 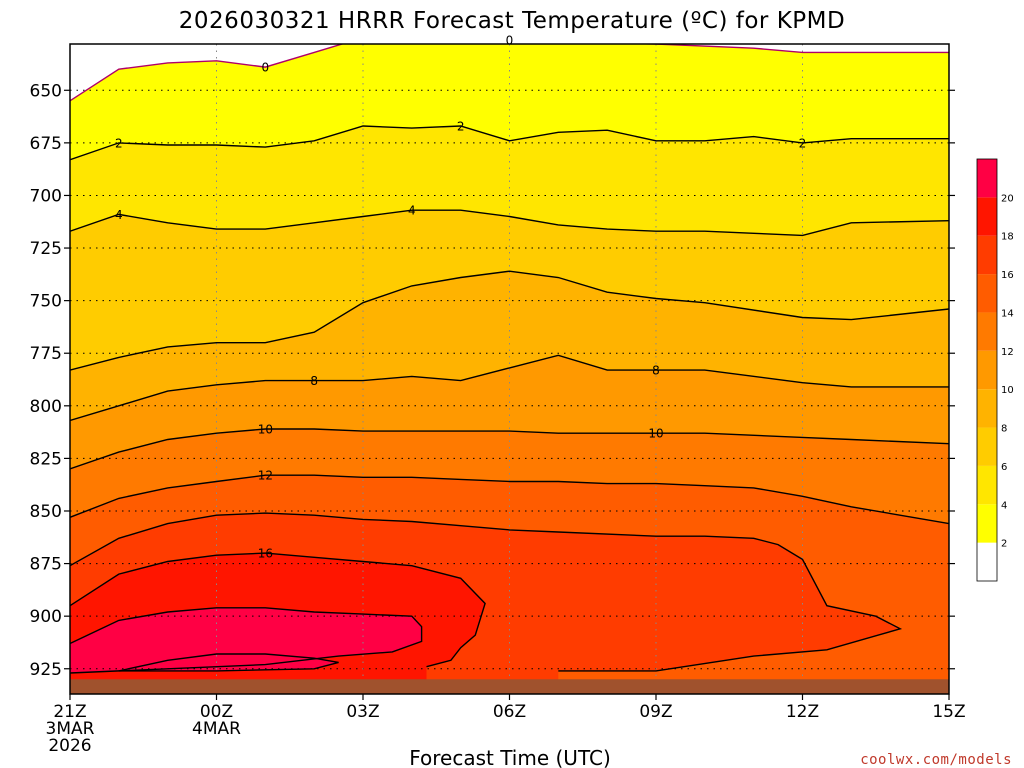 What do you see at coordinates (1007, 390) in the screenshot?
I see `colorbar-label-10: 10` at bounding box center [1007, 390].